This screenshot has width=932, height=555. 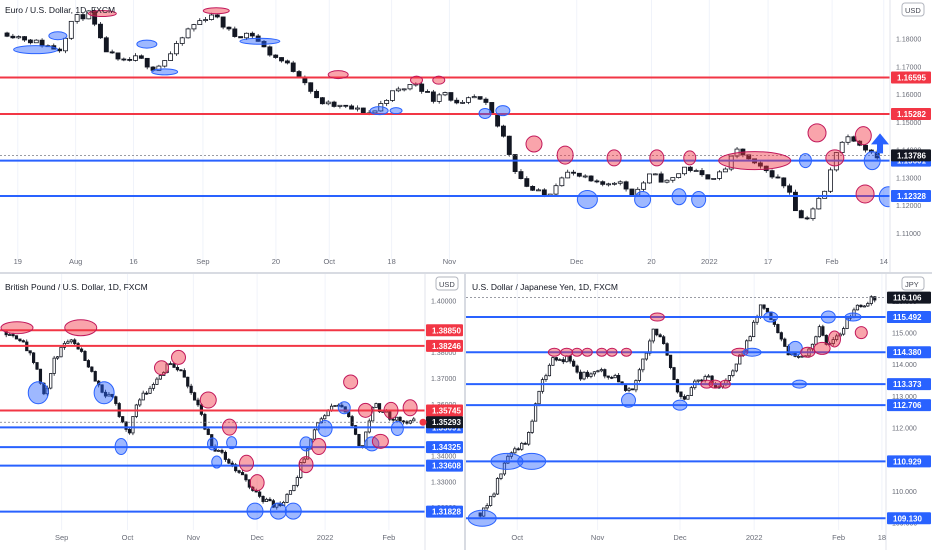 What do you see at coordinates (577, 261) in the screenshot?
I see `x-tick-label: Dec` at bounding box center [577, 261].